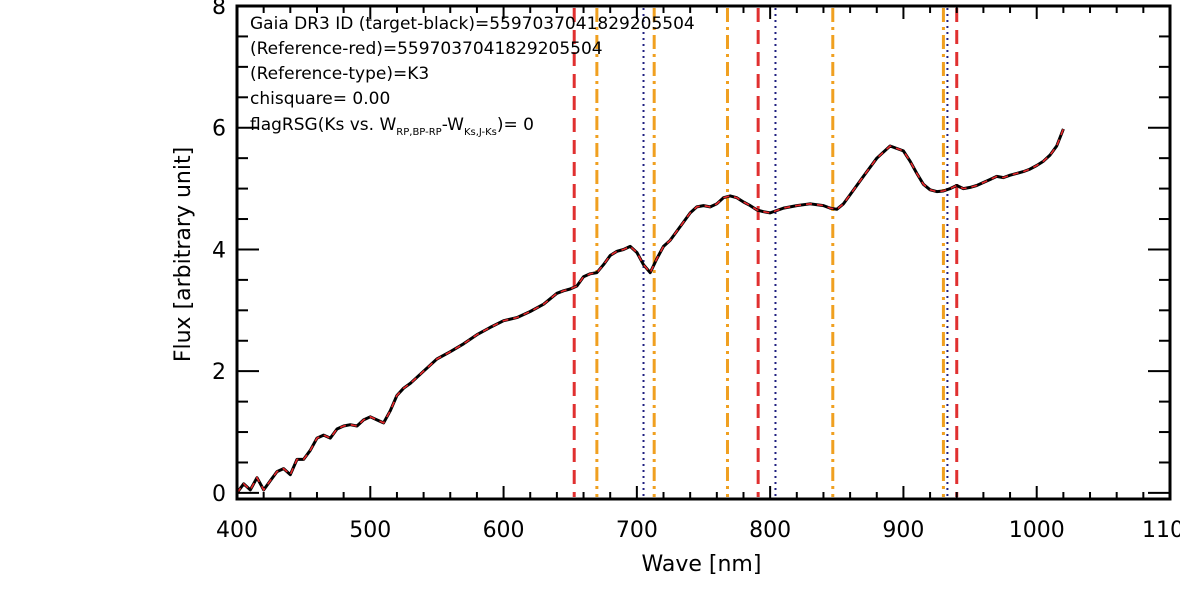  Describe the element at coordinates (418, 132) in the screenshot. I see `flag-sub1: RP,BP-RP` at that location.